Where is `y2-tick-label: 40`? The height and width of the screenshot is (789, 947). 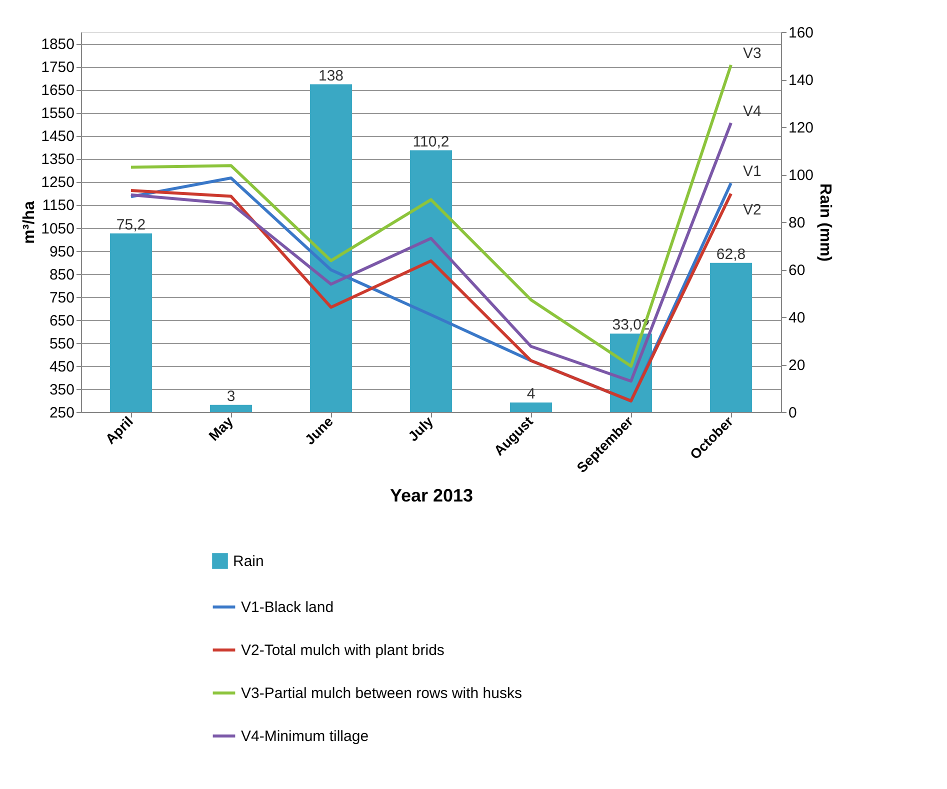
y2-tick-label: 40 is located at coordinates (797, 318).